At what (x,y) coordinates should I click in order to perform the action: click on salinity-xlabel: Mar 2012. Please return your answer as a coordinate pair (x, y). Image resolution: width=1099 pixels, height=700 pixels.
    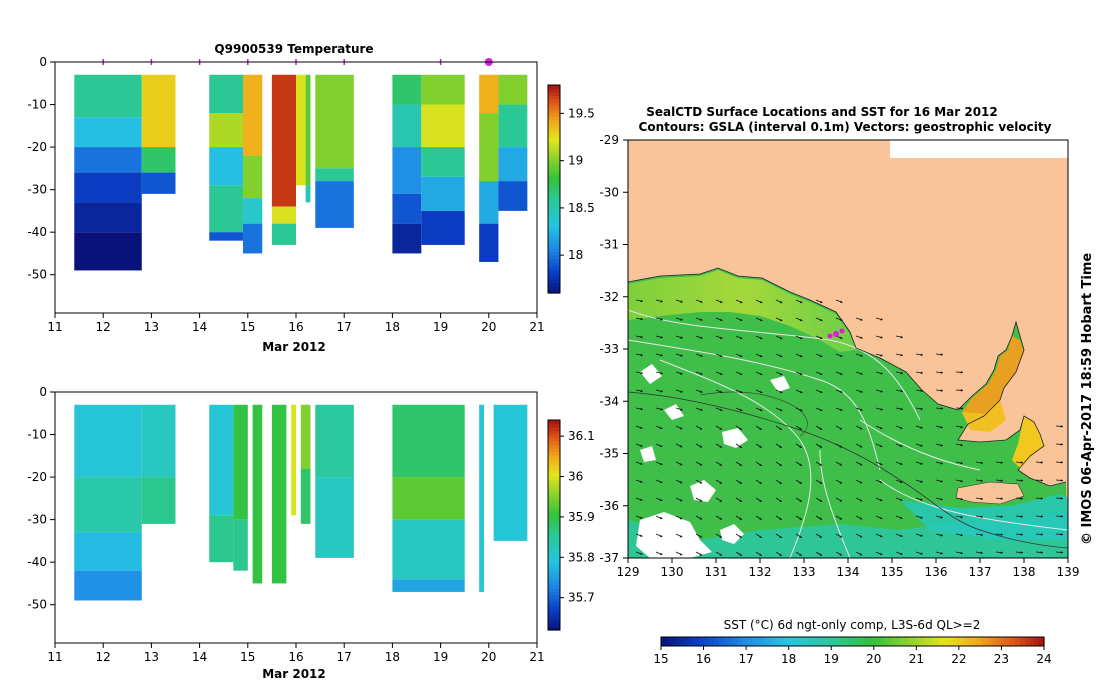
    Looking at the image, I should click on (294, 674).